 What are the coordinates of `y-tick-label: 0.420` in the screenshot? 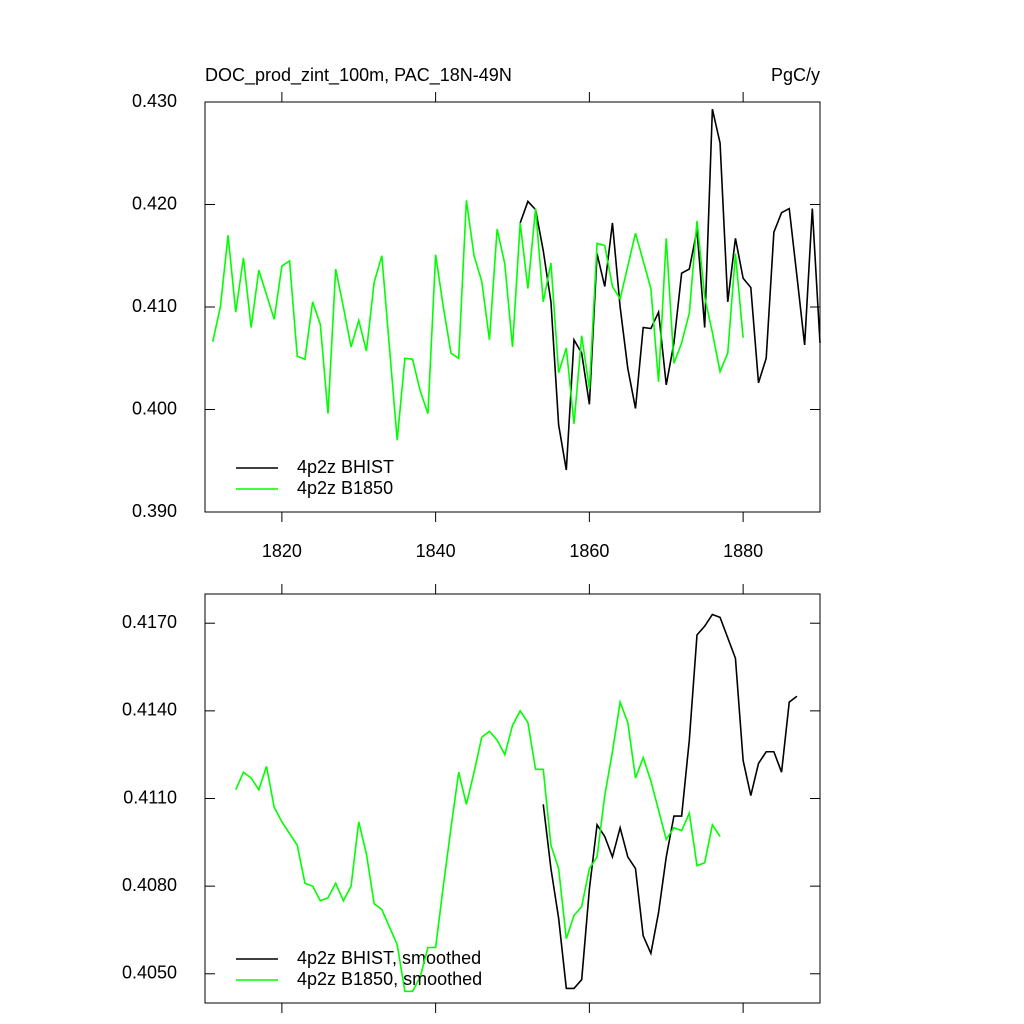 It's located at (154, 203).